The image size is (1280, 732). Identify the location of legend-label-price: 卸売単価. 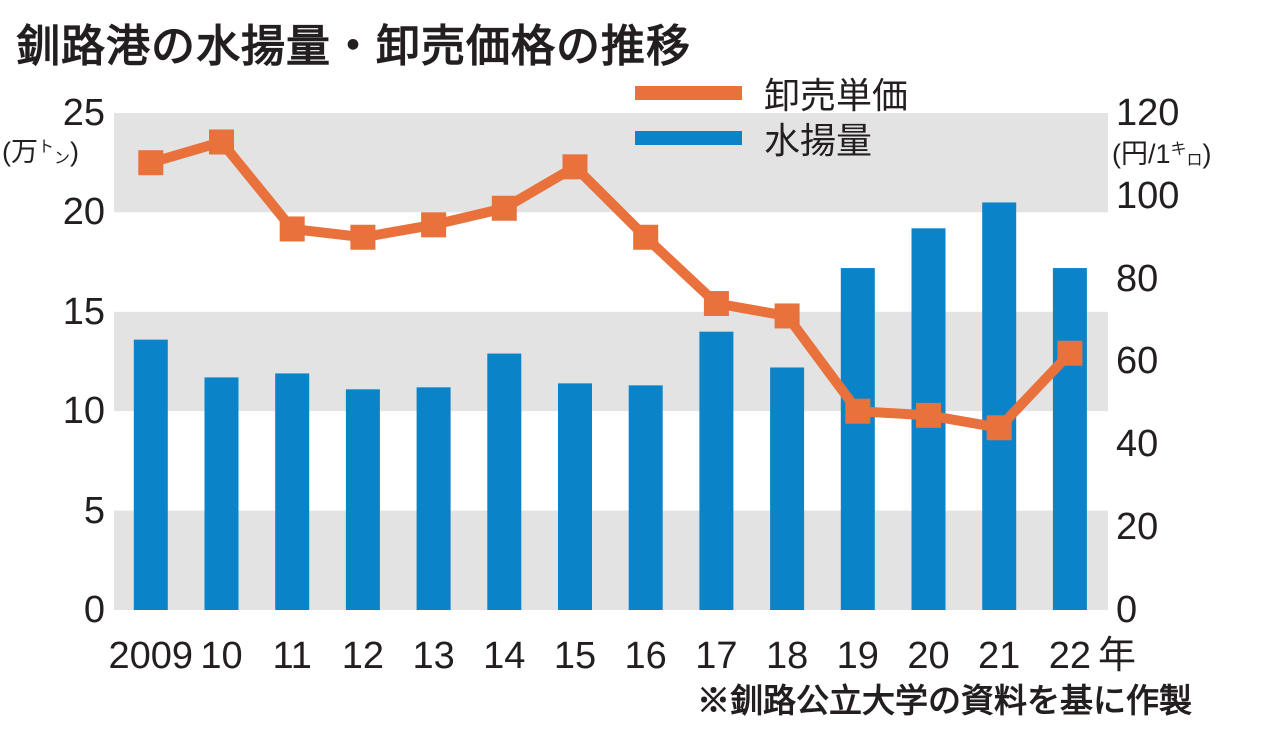
(836, 95).